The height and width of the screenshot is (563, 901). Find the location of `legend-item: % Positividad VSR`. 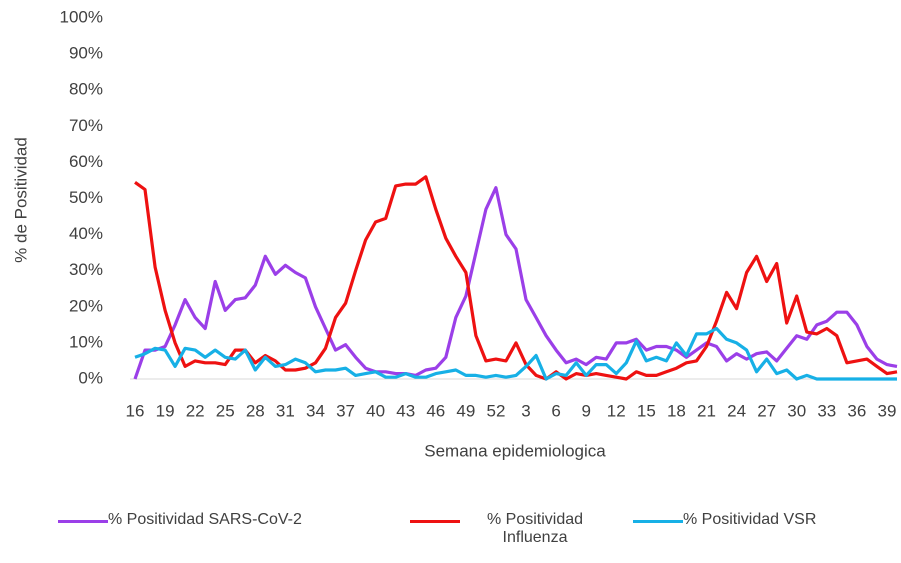

legend-item: % Positividad VSR is located at coordinates (724, 520).